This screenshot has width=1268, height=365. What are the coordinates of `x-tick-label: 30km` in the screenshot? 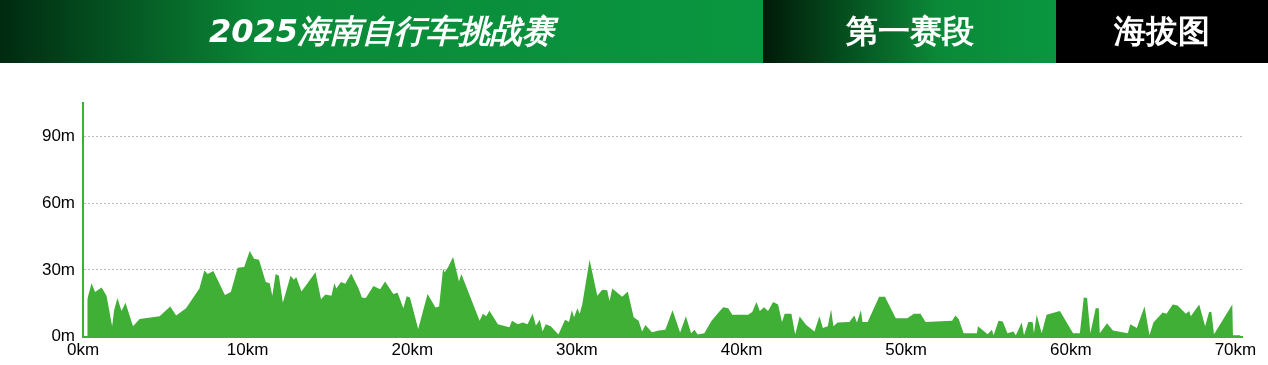 It's located at (577, 350).